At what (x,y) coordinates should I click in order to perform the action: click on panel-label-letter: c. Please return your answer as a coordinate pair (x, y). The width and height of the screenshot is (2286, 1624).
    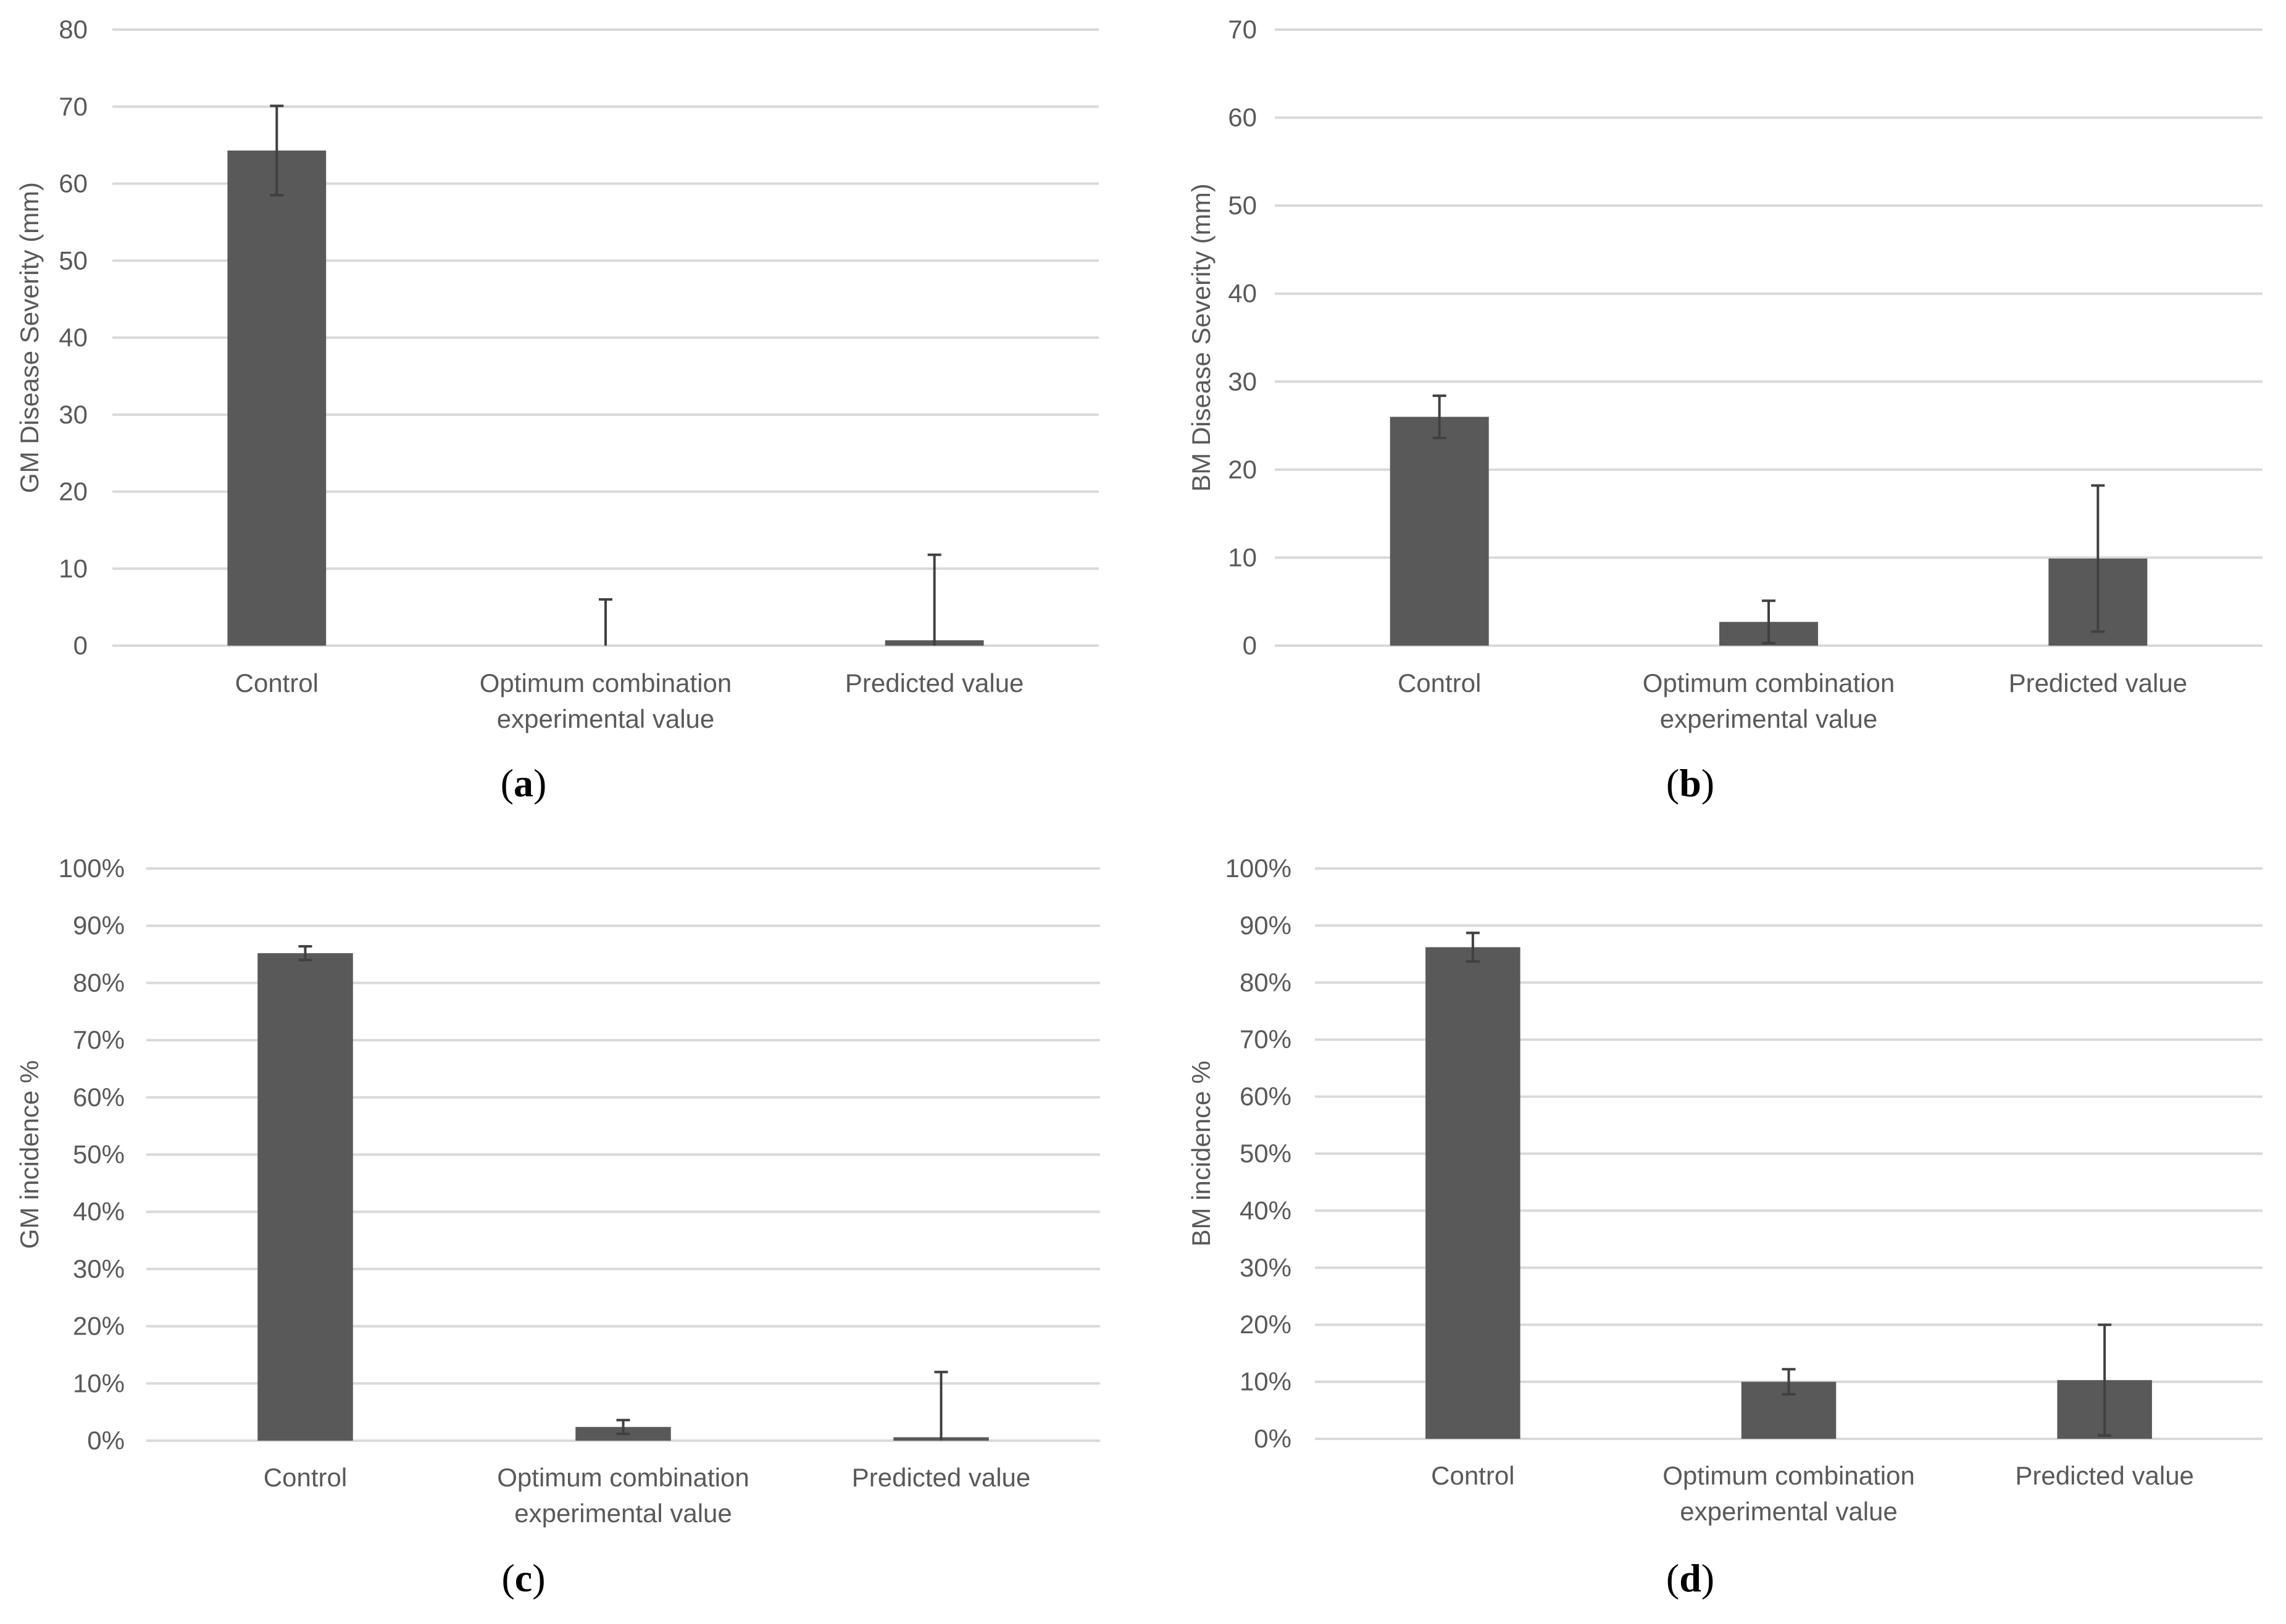
    Looking at the image, I should click on (524, 1578).